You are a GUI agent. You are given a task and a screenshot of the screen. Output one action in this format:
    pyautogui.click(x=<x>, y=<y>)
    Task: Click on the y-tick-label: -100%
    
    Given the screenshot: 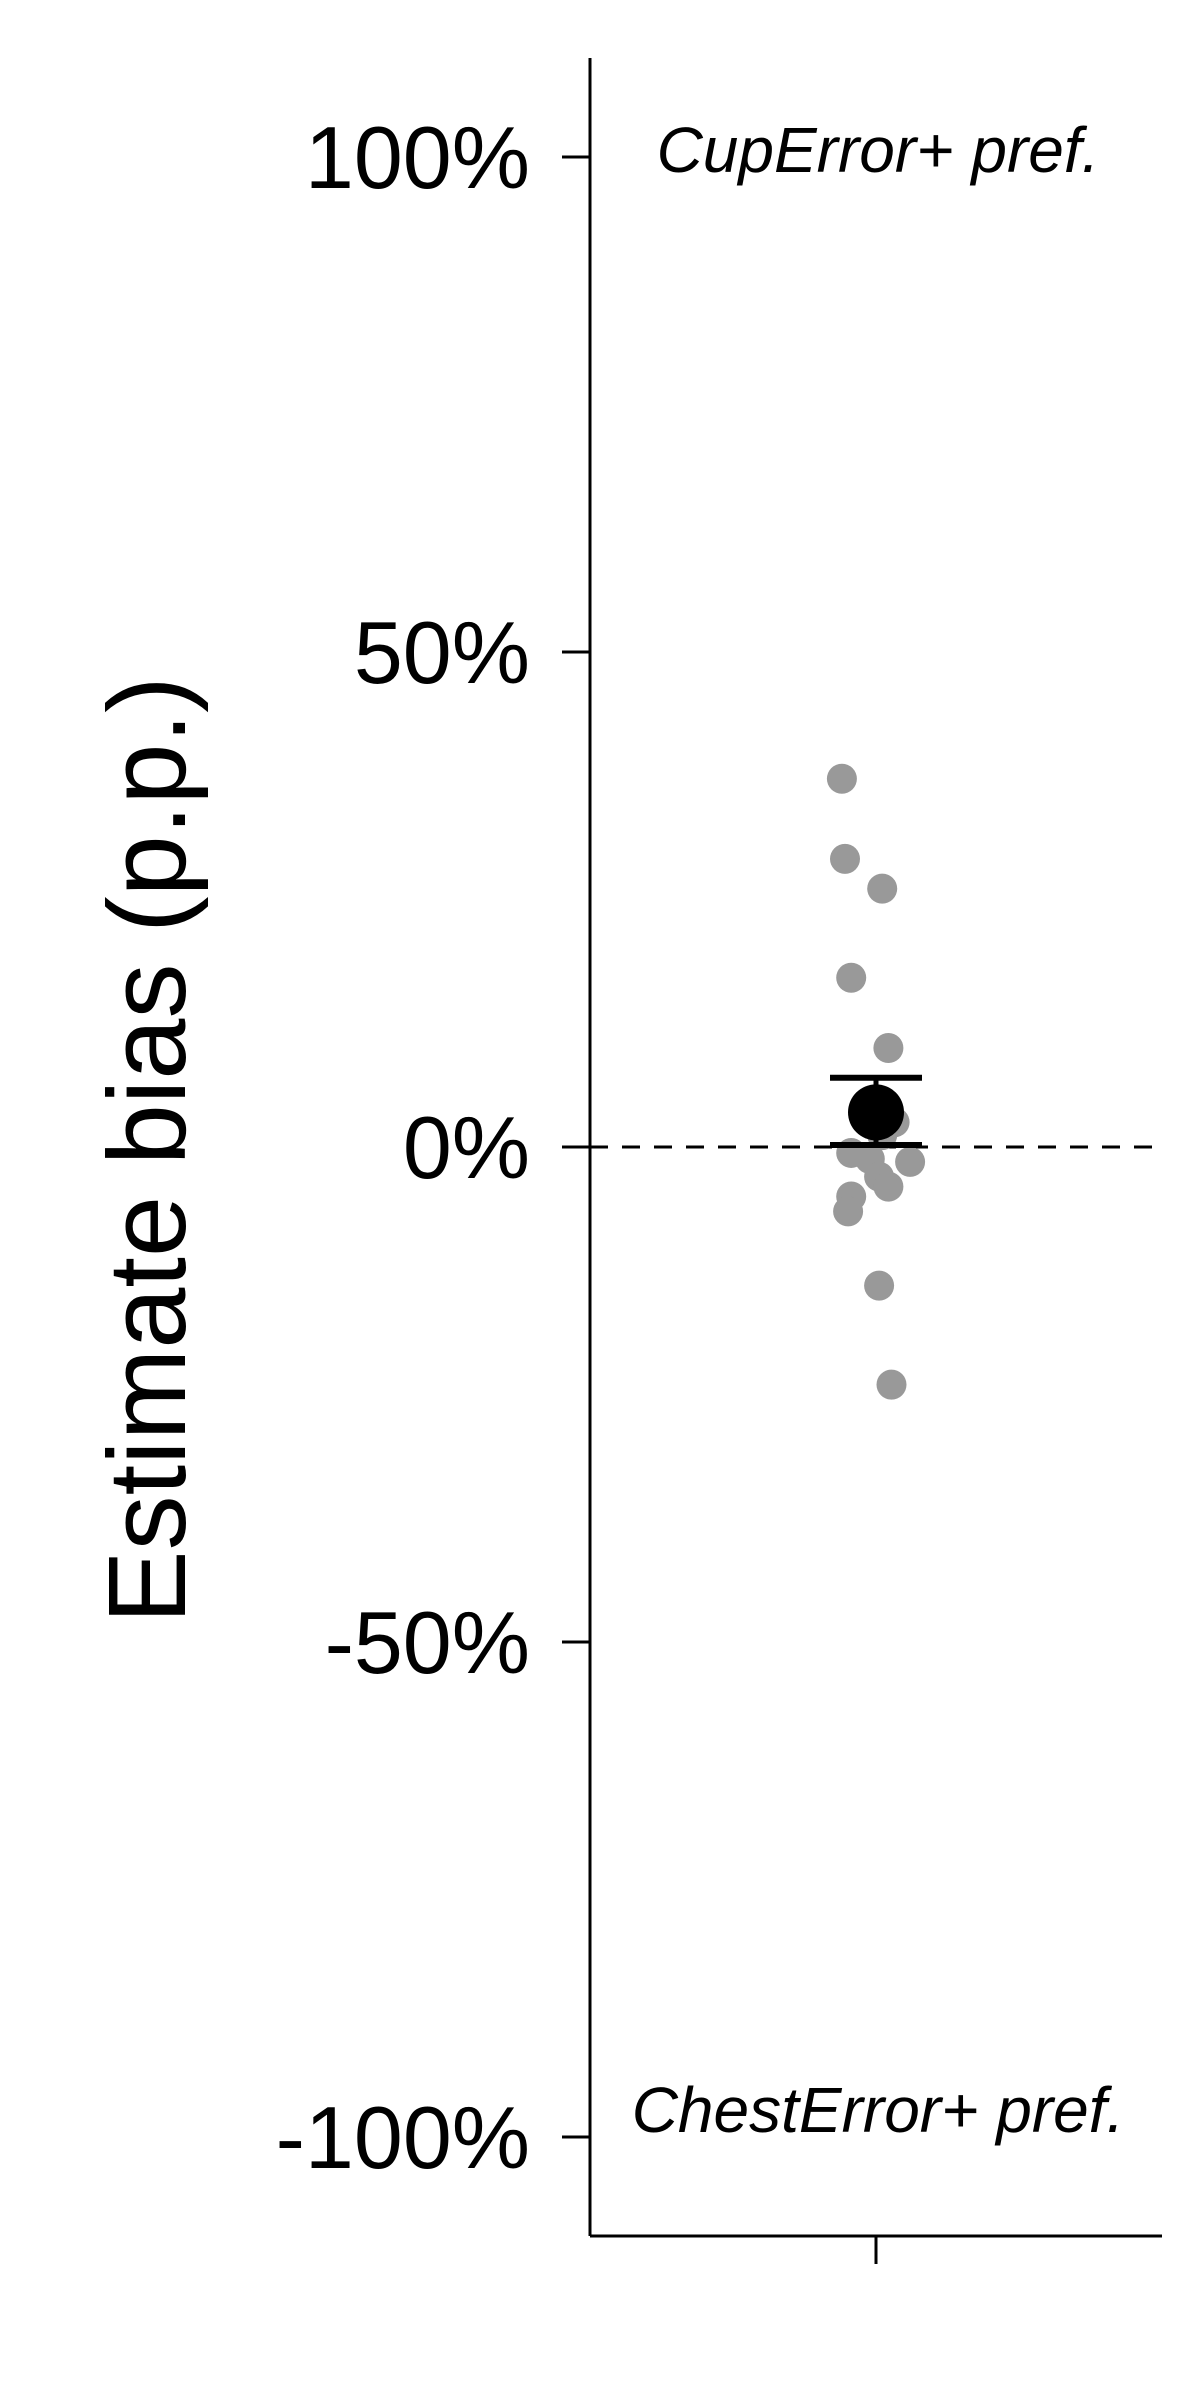 What is the action you would take?
    pyautogui.click(x=403, y=2137)
    